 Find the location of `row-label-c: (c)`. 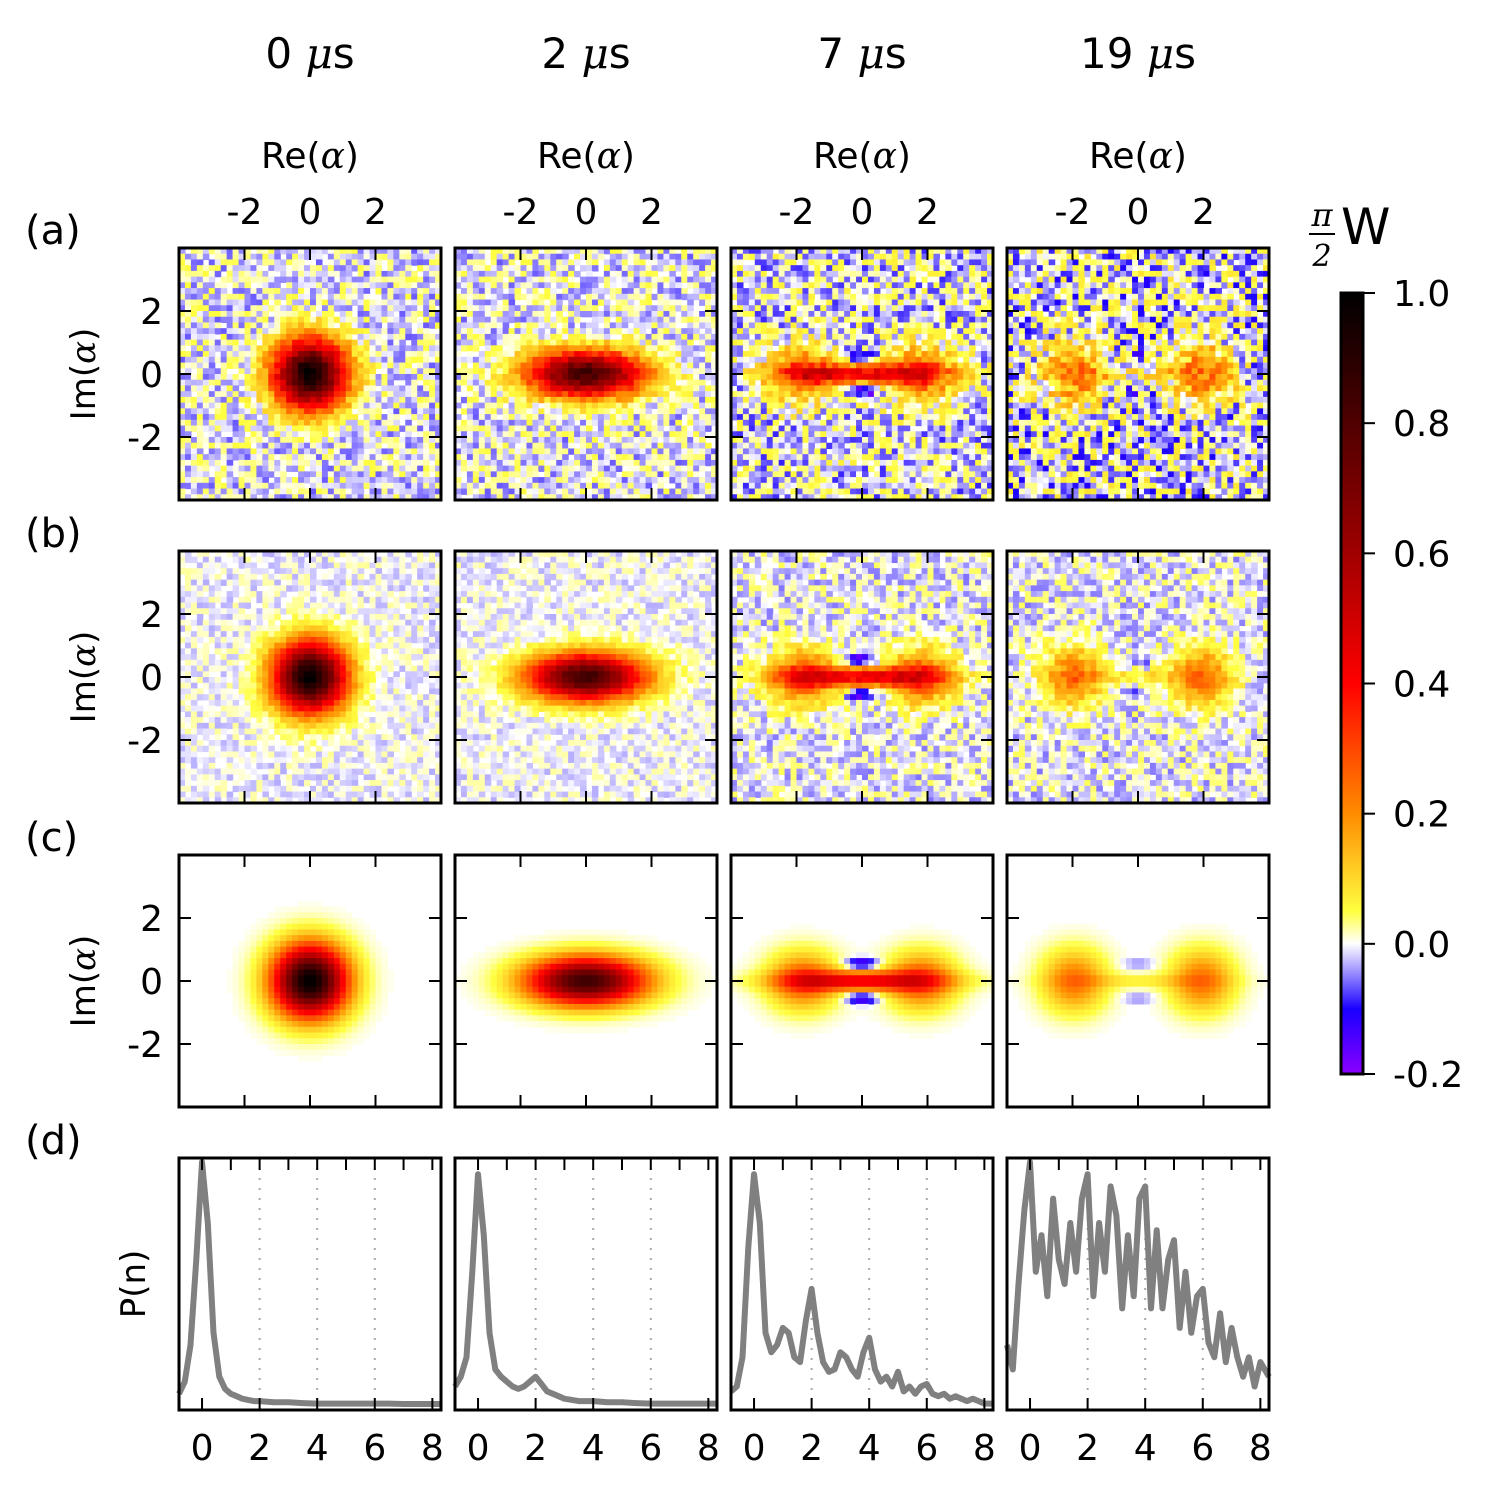

row-label-c: (c) is located at coordinates (51, 838).